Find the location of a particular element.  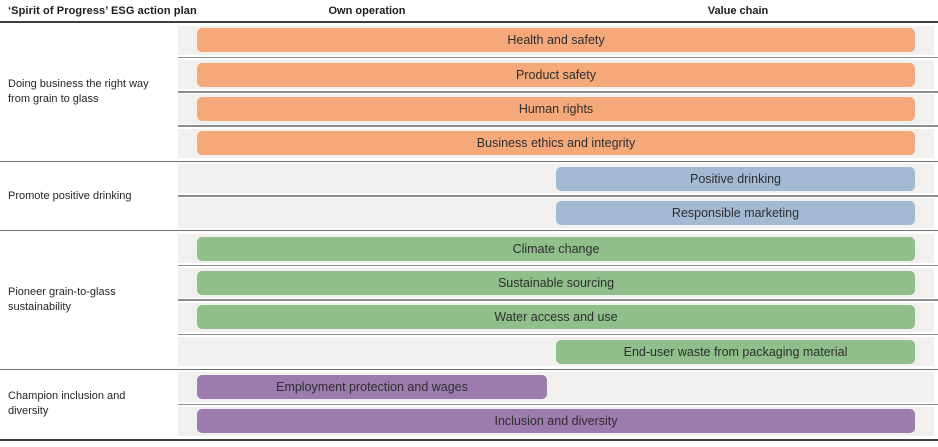

topic-bar-label: End-user waste from packaging material is located at coordinates (735, 351).